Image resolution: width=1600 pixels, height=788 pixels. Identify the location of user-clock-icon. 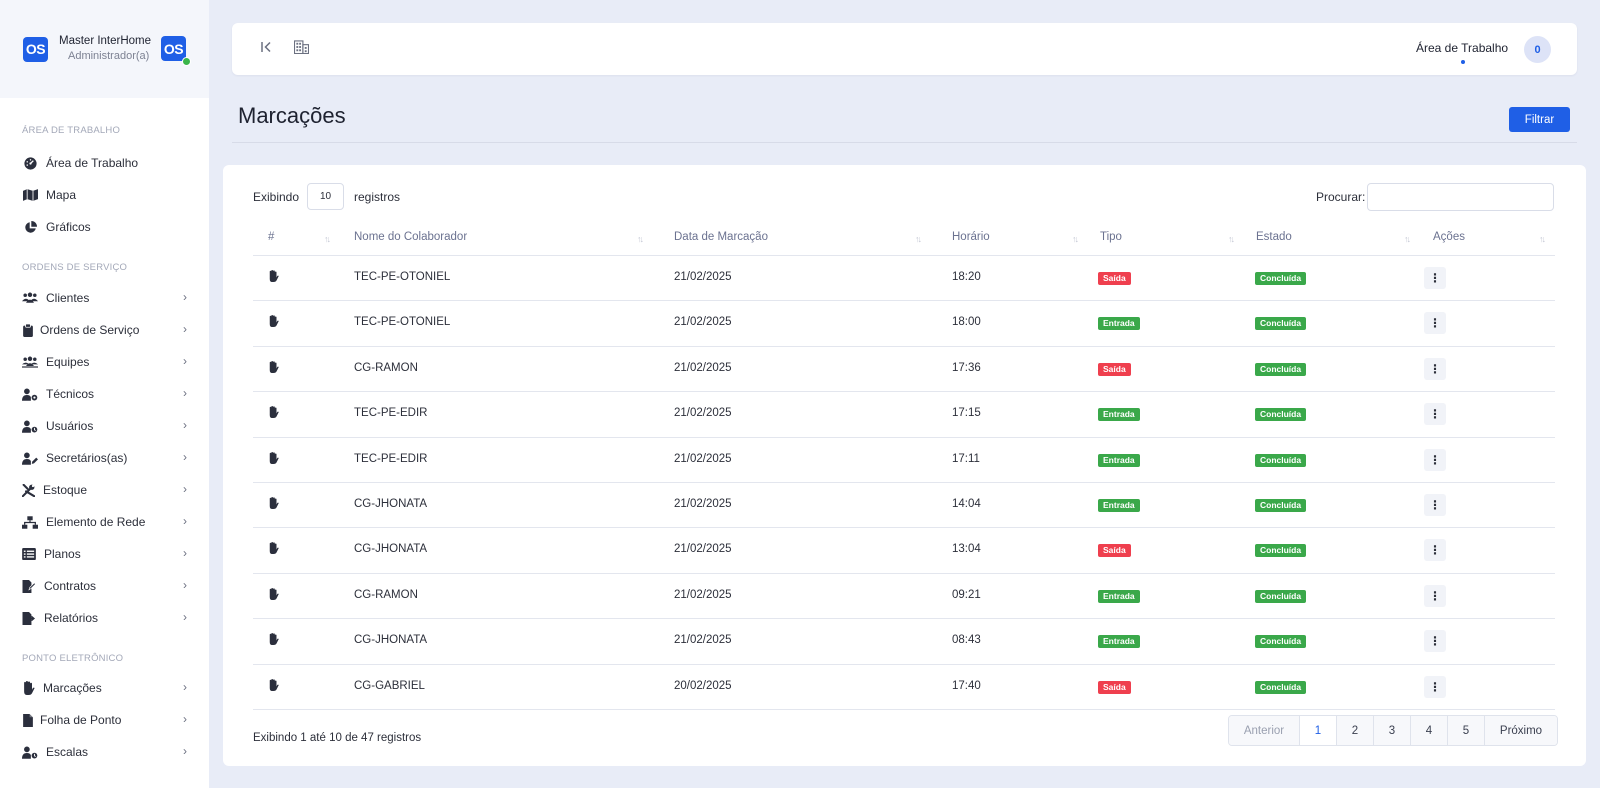
(30, 426).